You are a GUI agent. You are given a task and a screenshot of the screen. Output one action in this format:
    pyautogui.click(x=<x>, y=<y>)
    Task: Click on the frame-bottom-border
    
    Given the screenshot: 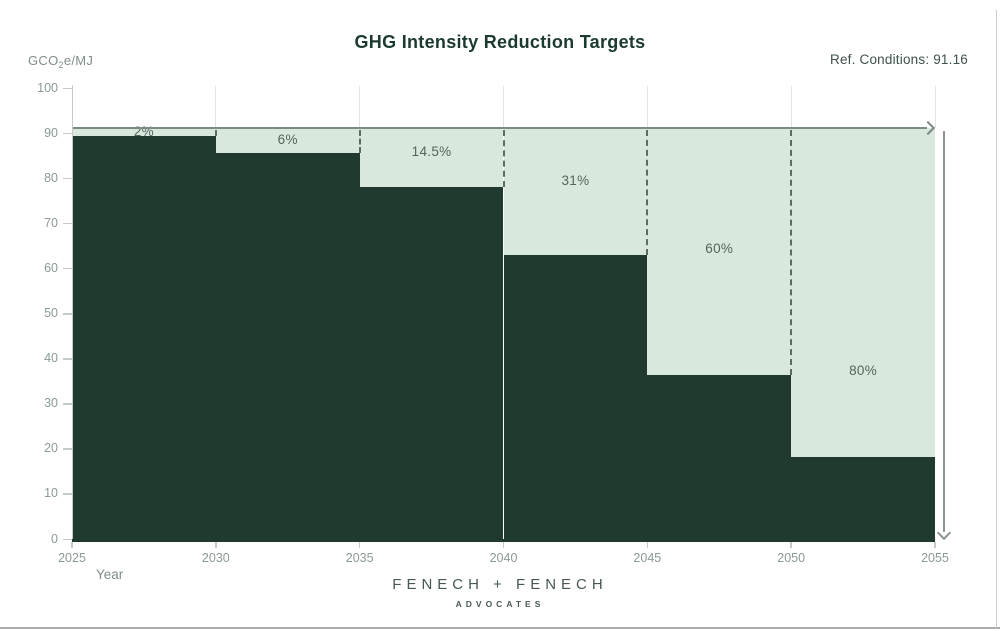 What is the action you would take?
    pyautogui.click(x=500, y=628)
    